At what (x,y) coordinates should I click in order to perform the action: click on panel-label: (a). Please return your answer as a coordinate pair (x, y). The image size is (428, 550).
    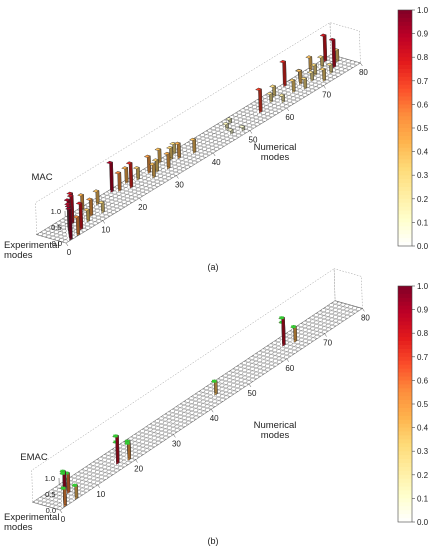
    Looking at the image, I should click on (213, 267).